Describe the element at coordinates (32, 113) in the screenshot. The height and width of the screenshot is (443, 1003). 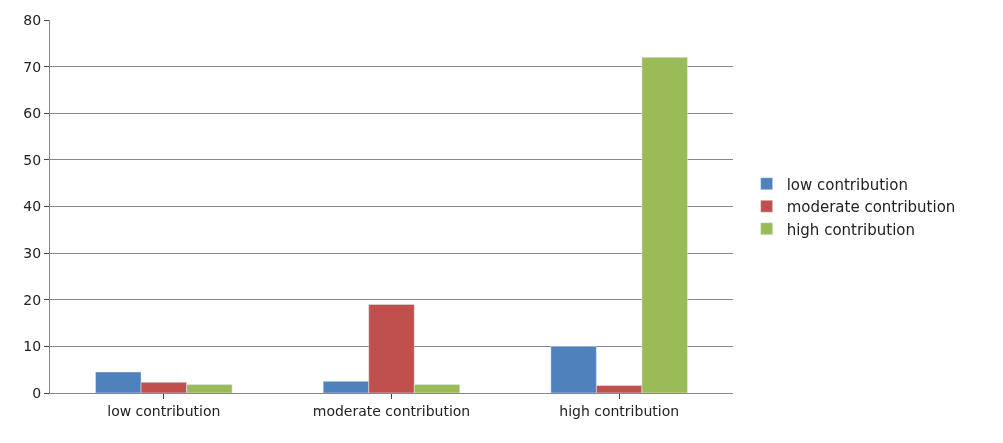
I see `y-tick-label: 60` at that location.